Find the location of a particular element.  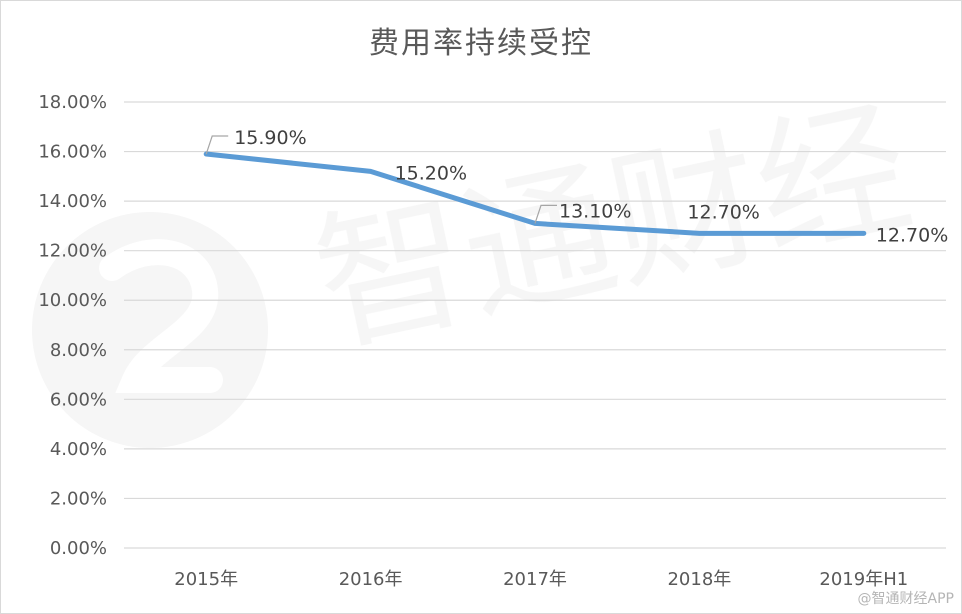

credit-text: @智通财经APP is located at coordinates (905, 599).